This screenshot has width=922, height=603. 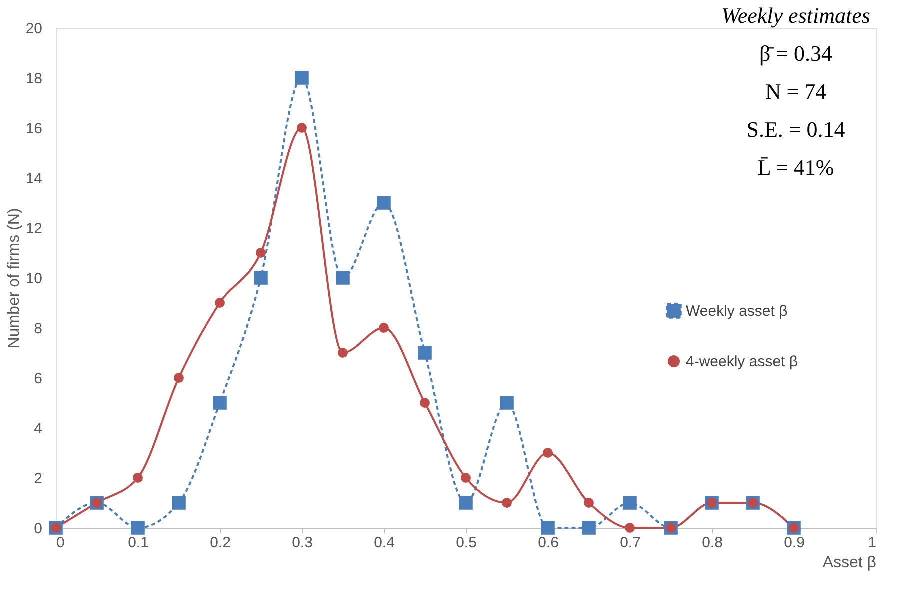 I want to click on y-tick-label: 8, so click(x=38, y=329).